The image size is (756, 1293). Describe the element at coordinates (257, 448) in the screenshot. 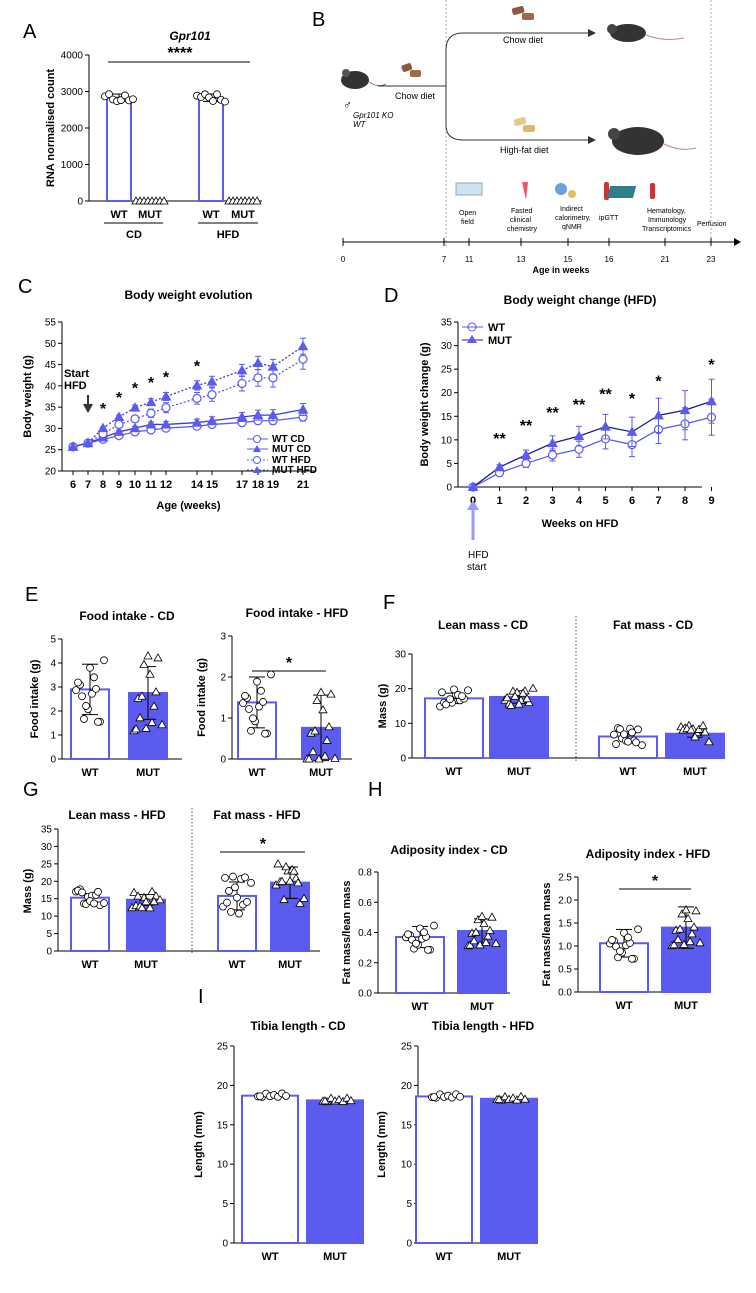

I see `legend-marker` at that location.